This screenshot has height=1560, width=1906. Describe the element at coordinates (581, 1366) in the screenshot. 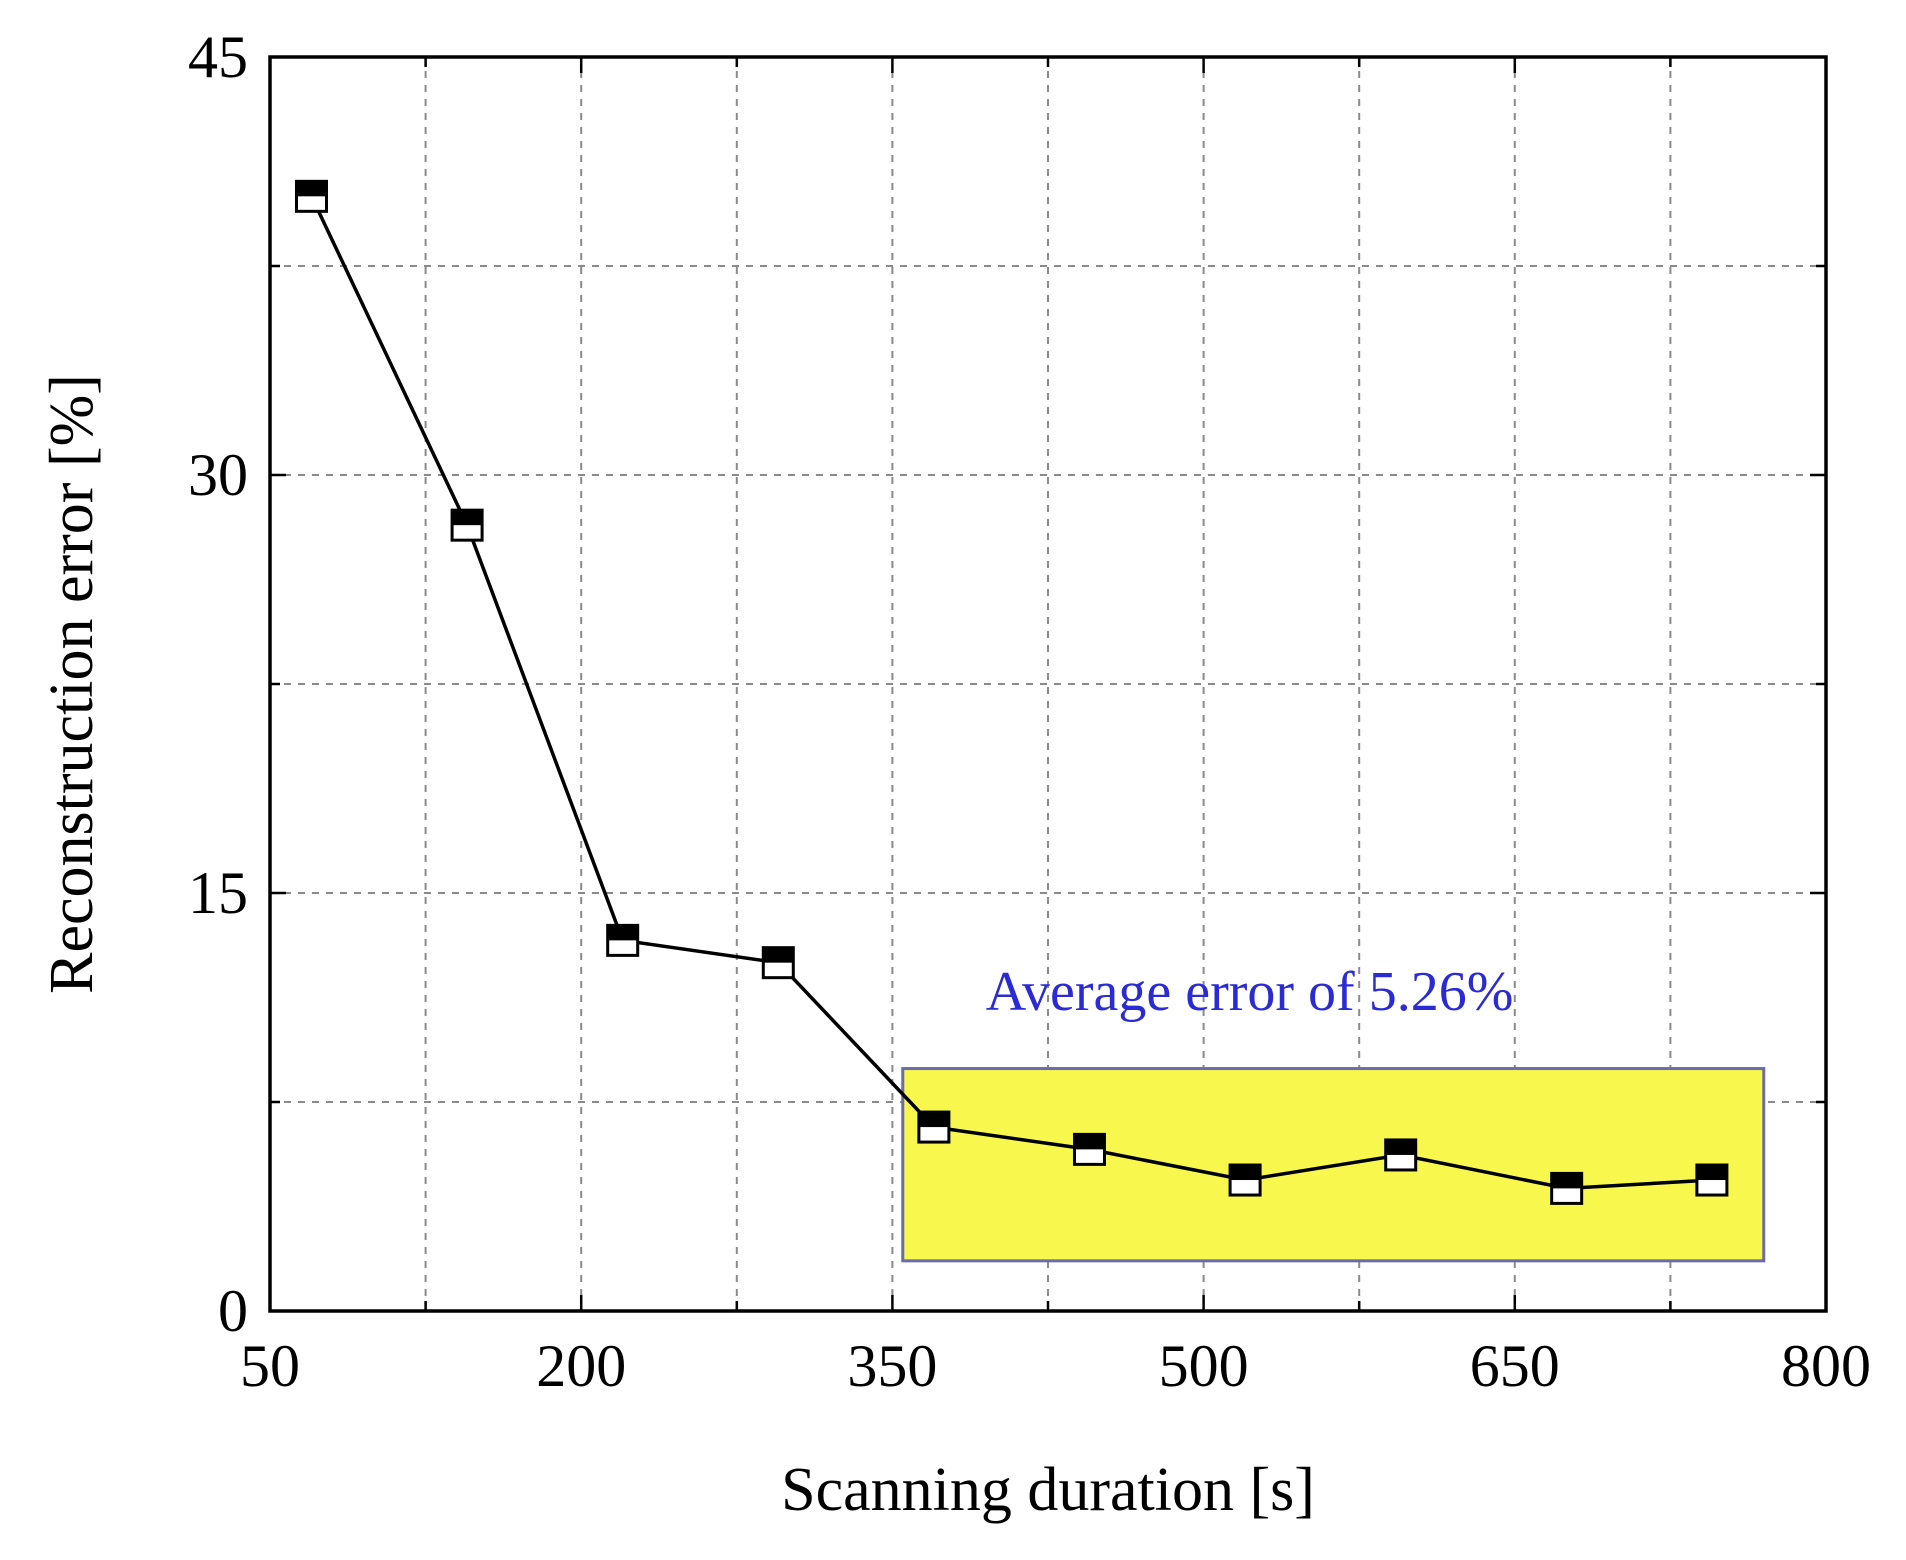

I see `x-tick-label: 200` at that location.